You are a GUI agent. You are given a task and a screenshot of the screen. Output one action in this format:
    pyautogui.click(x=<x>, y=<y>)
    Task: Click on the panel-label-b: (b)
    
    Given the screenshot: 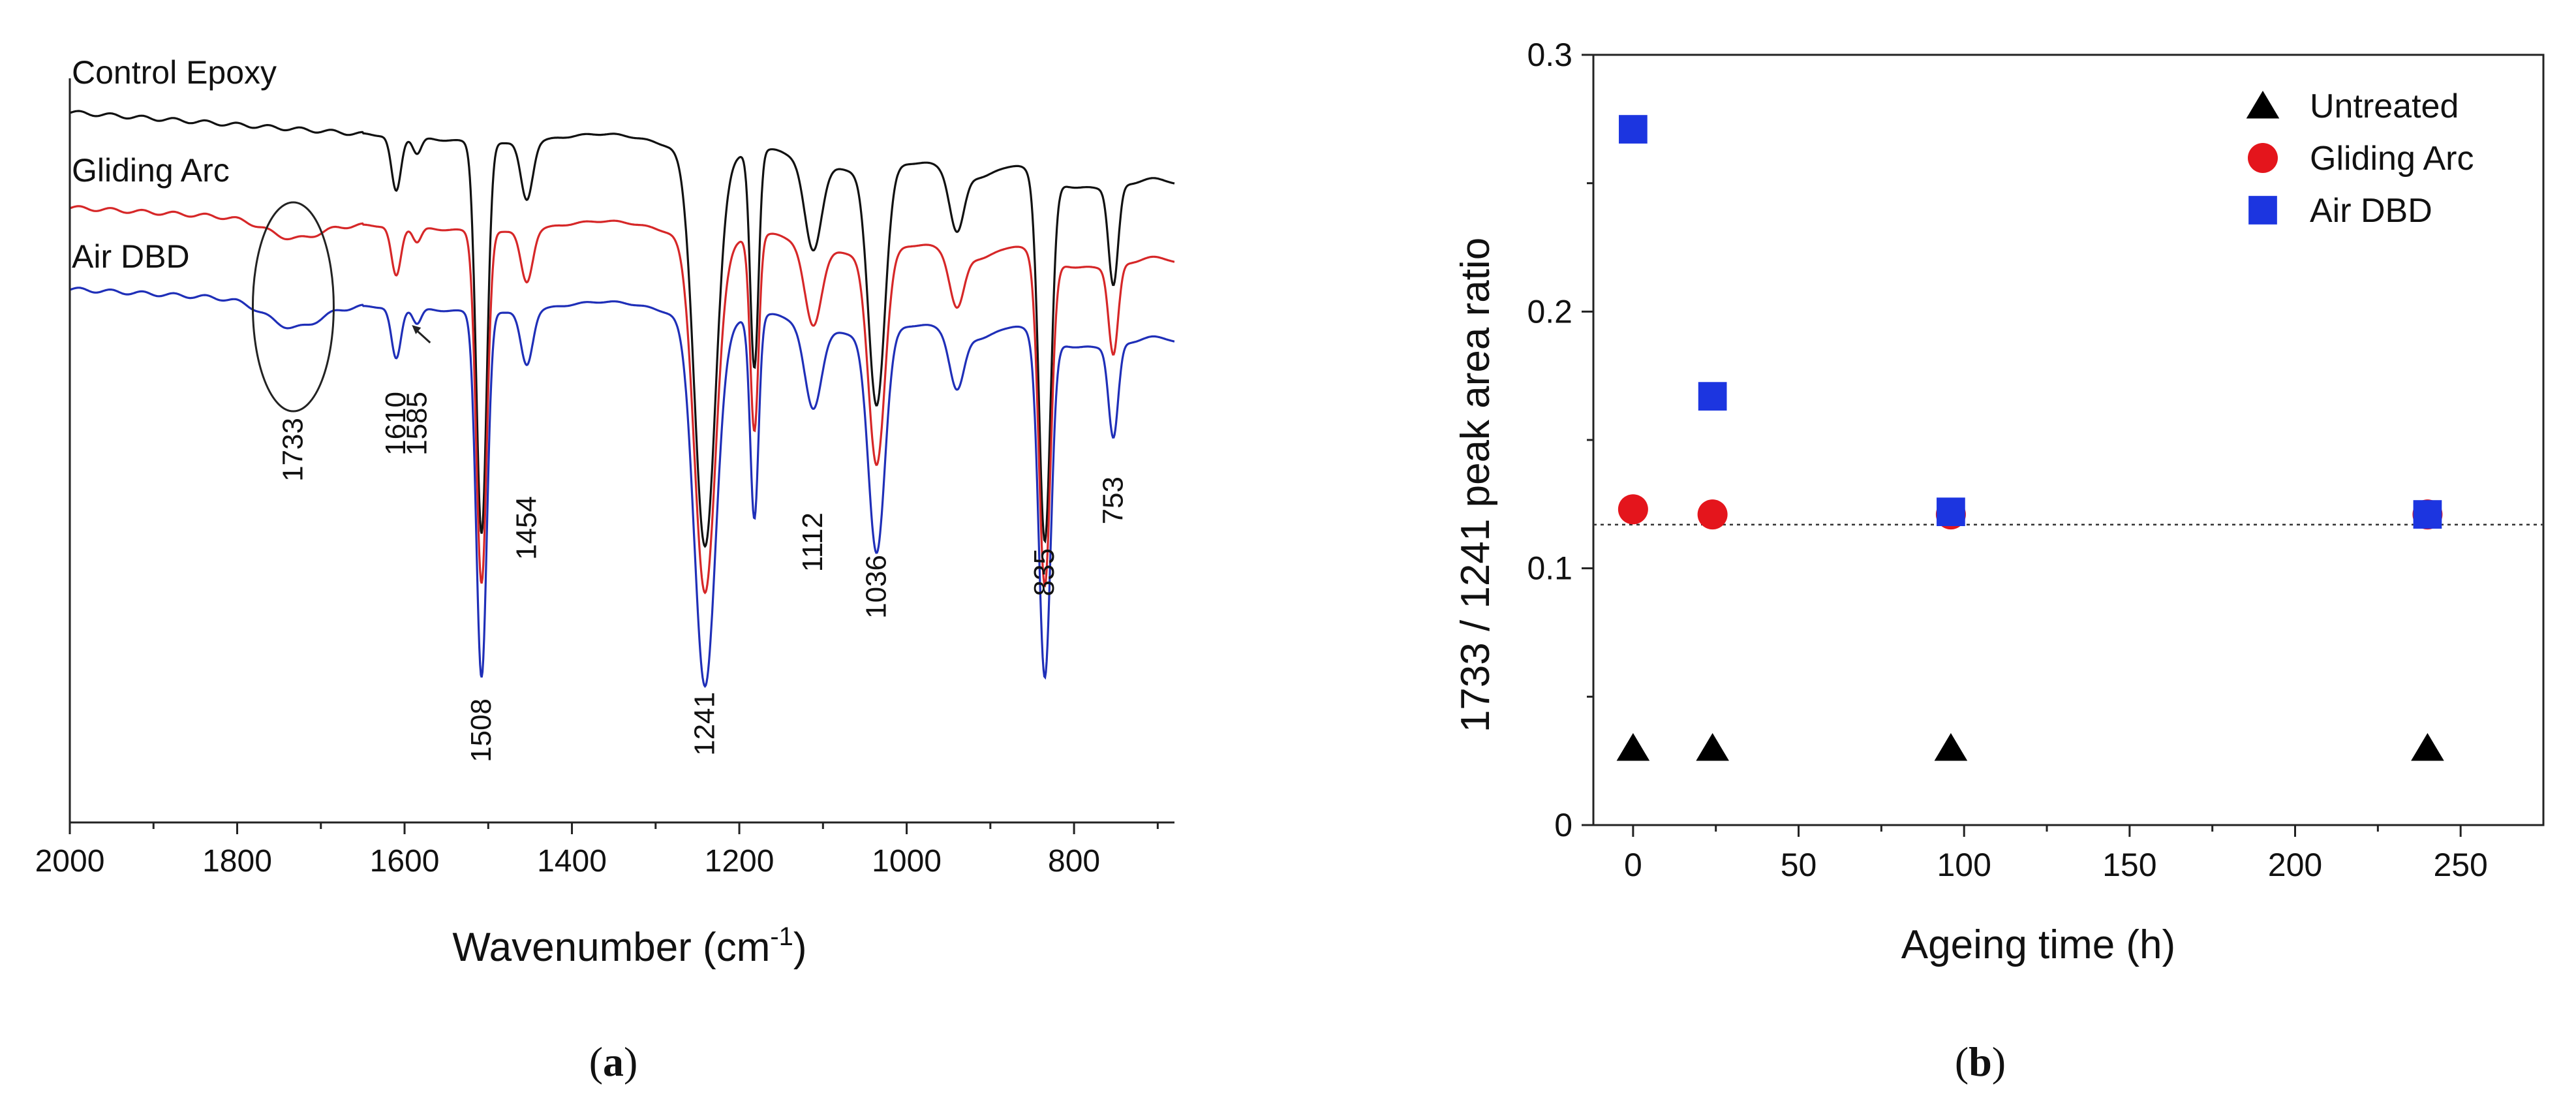 What is the action you would take?
    pyautogui.click(x=1981, y=1062)
    